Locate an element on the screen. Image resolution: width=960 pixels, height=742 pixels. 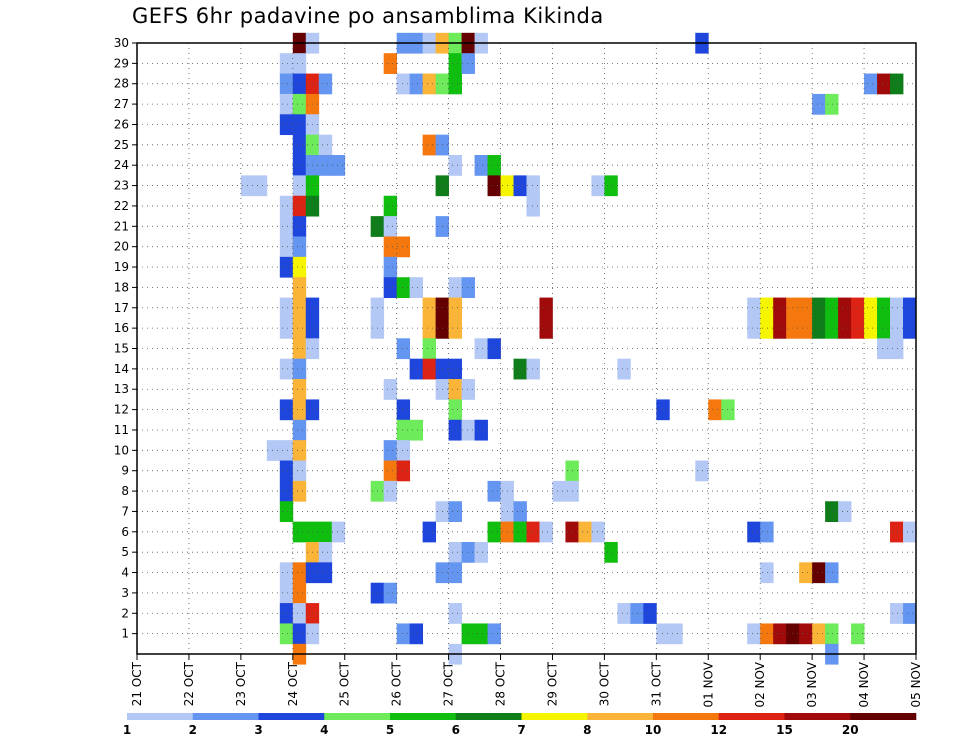
x-tick-label: 27 OCT is located at coordinates (449, 683).